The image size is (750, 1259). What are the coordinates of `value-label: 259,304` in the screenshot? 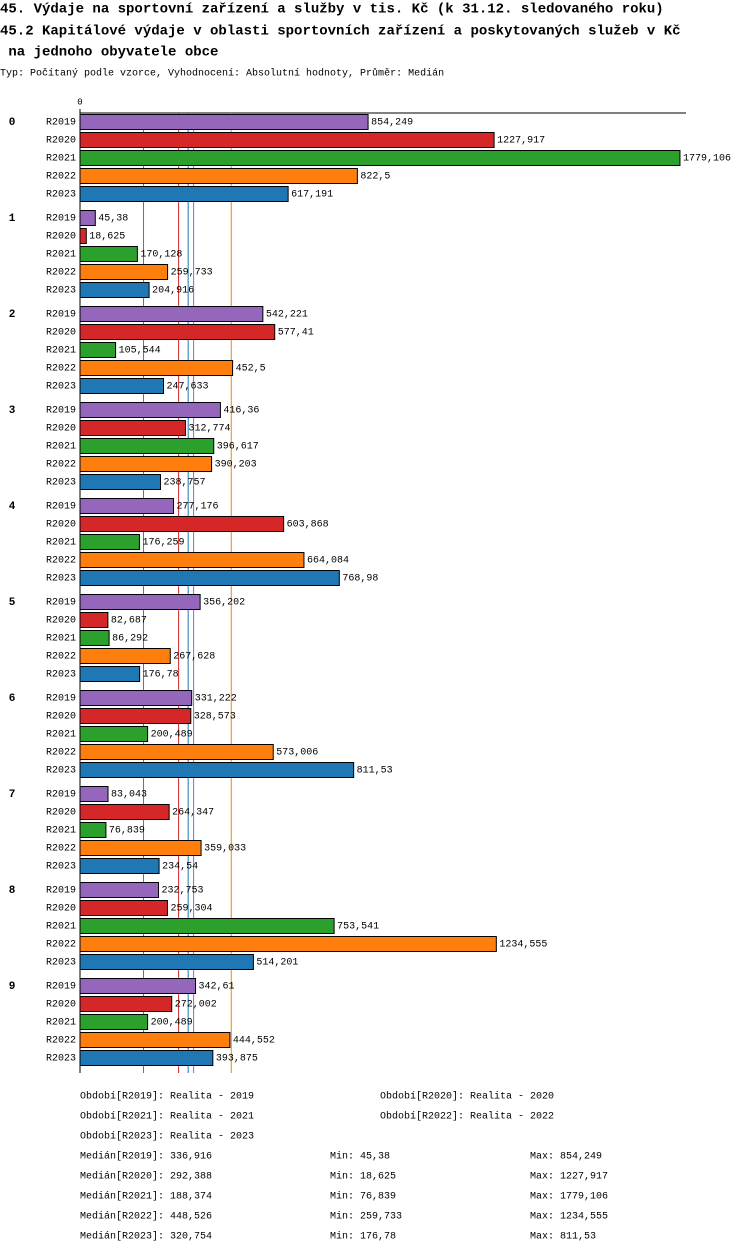 It's located at (191, 909).